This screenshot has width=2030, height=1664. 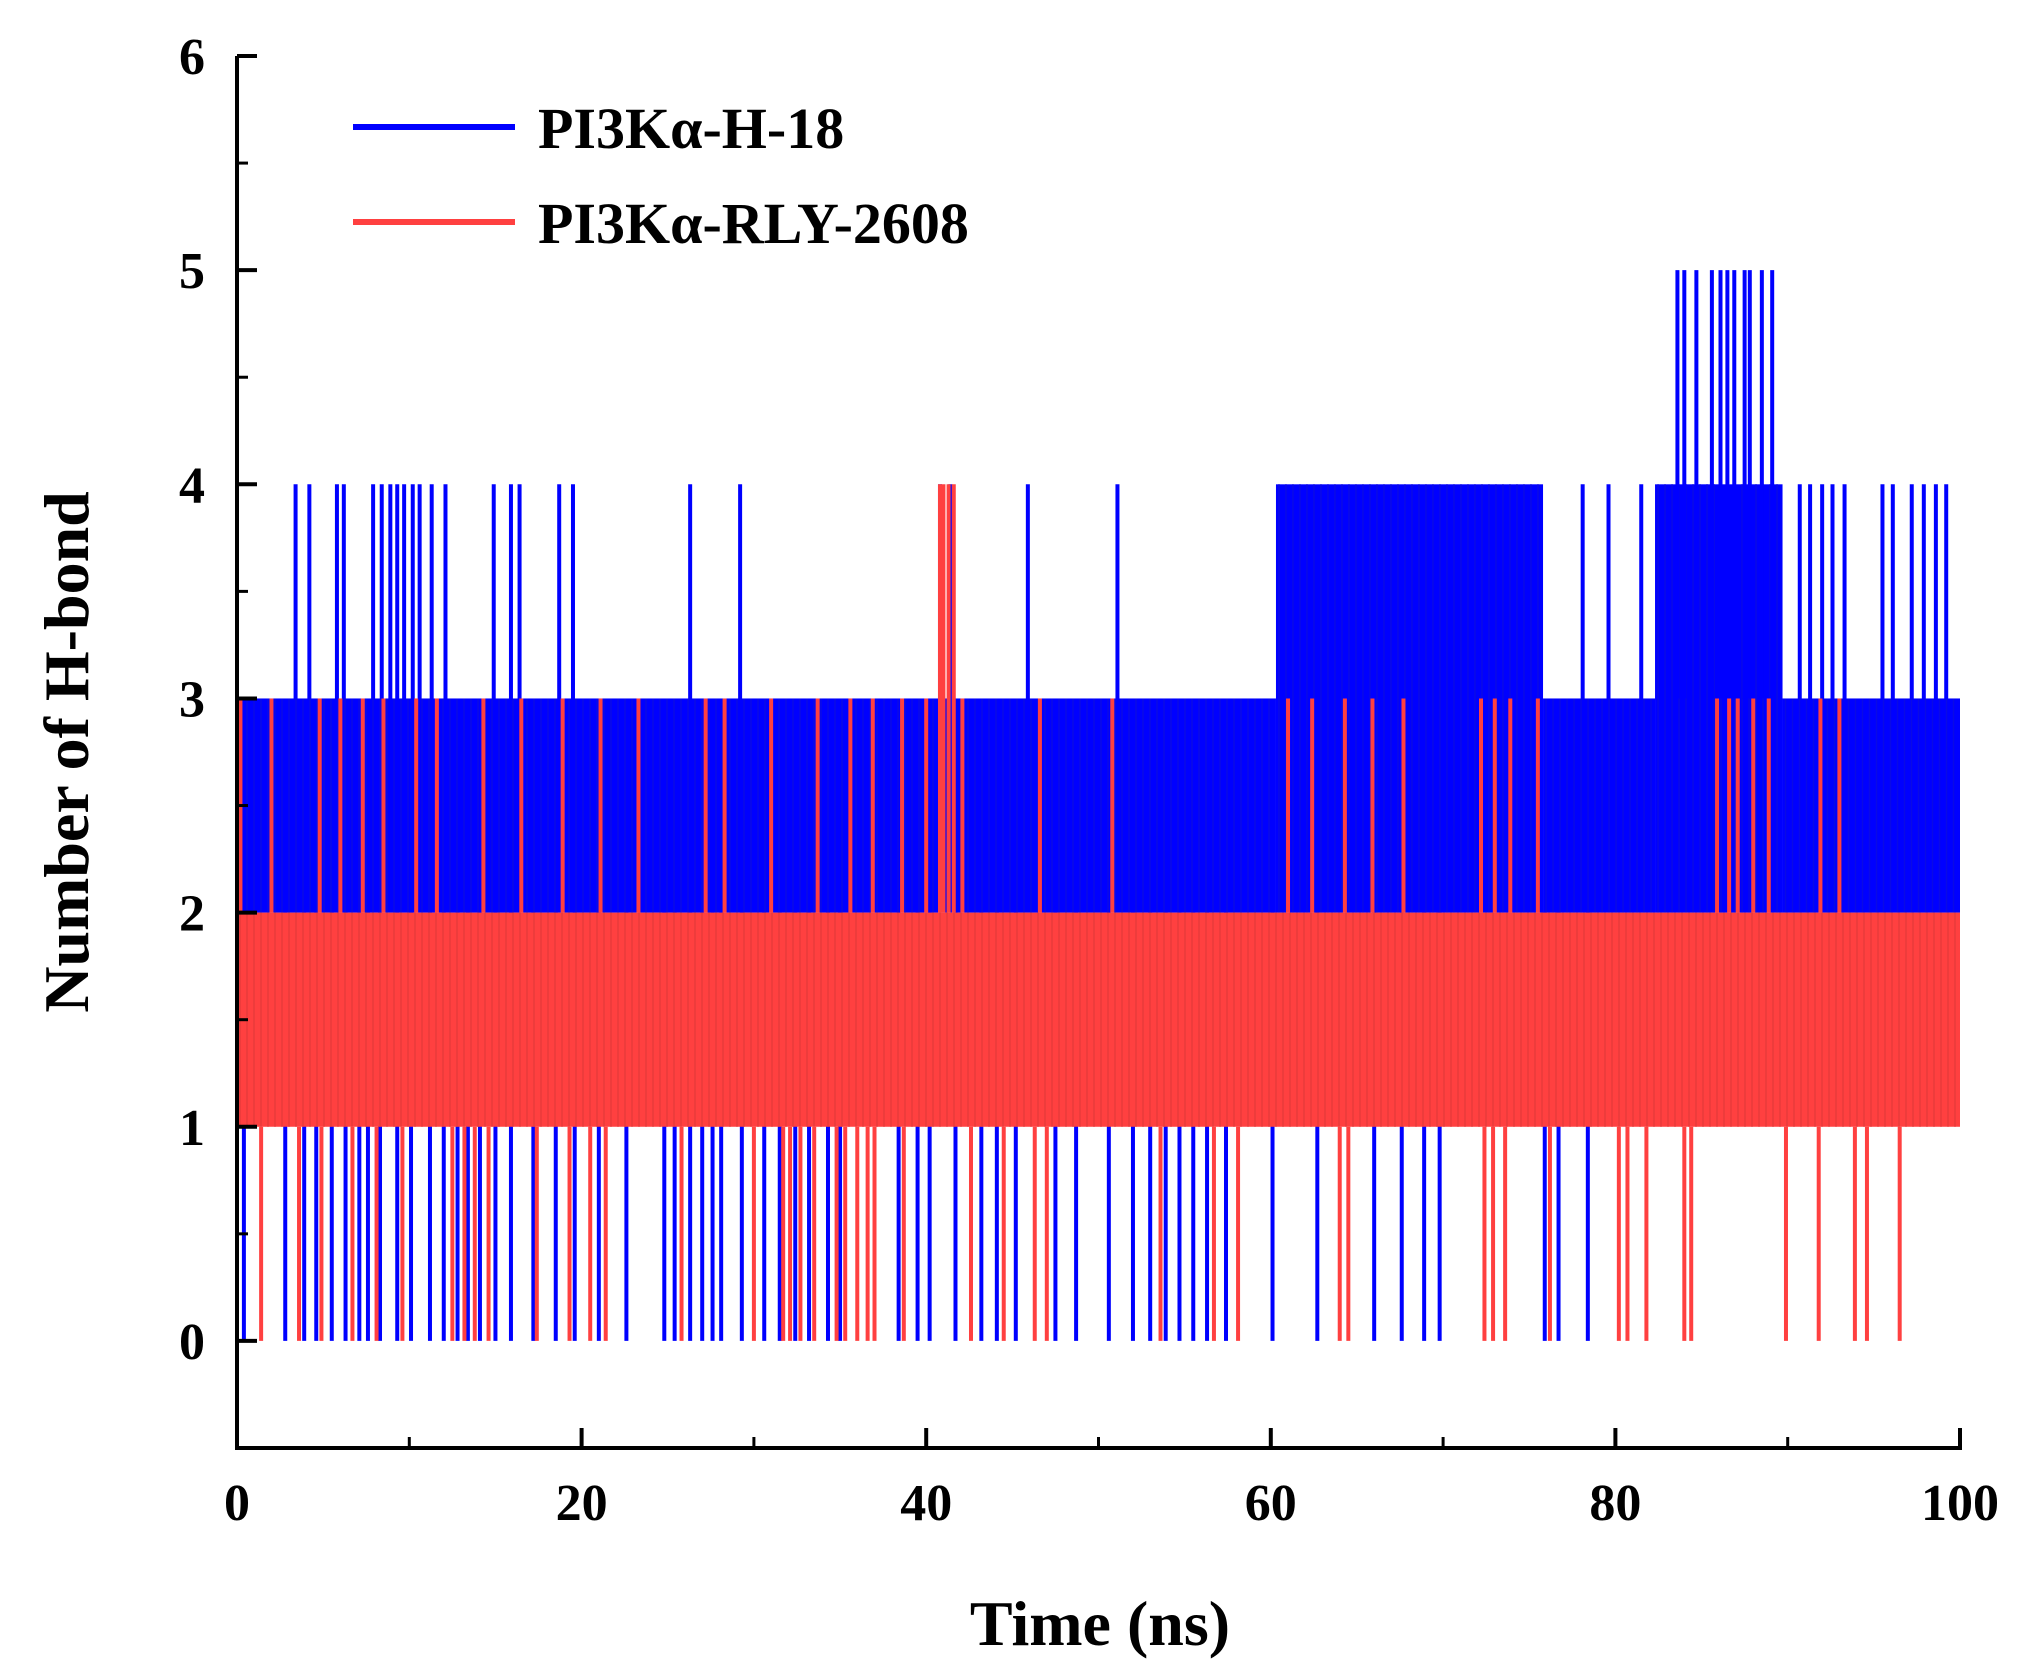 I want to click on y-tick-label-5: 5, so click(x=192, y=271).